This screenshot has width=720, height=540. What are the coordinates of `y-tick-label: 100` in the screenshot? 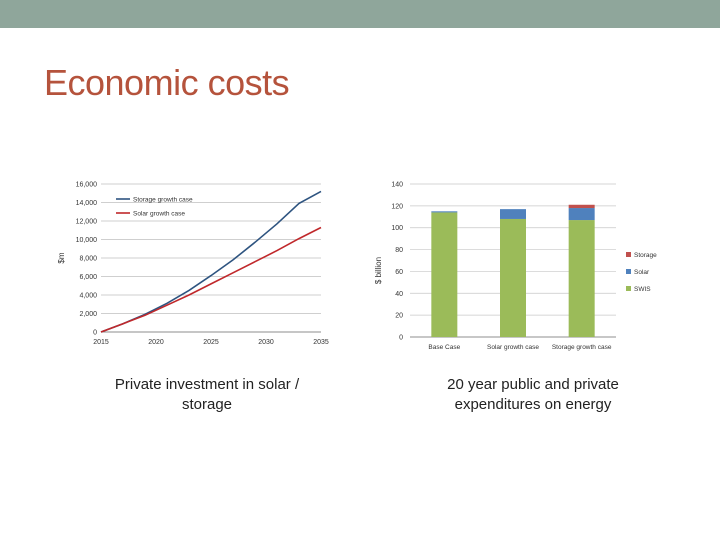 It's located at (397, 228).